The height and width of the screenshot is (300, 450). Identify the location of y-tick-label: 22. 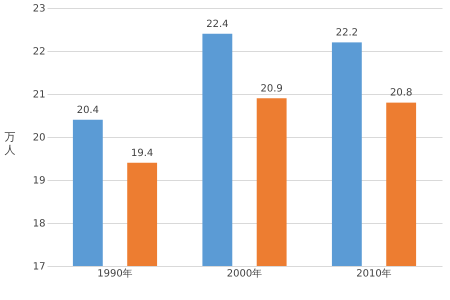
(39, 52).